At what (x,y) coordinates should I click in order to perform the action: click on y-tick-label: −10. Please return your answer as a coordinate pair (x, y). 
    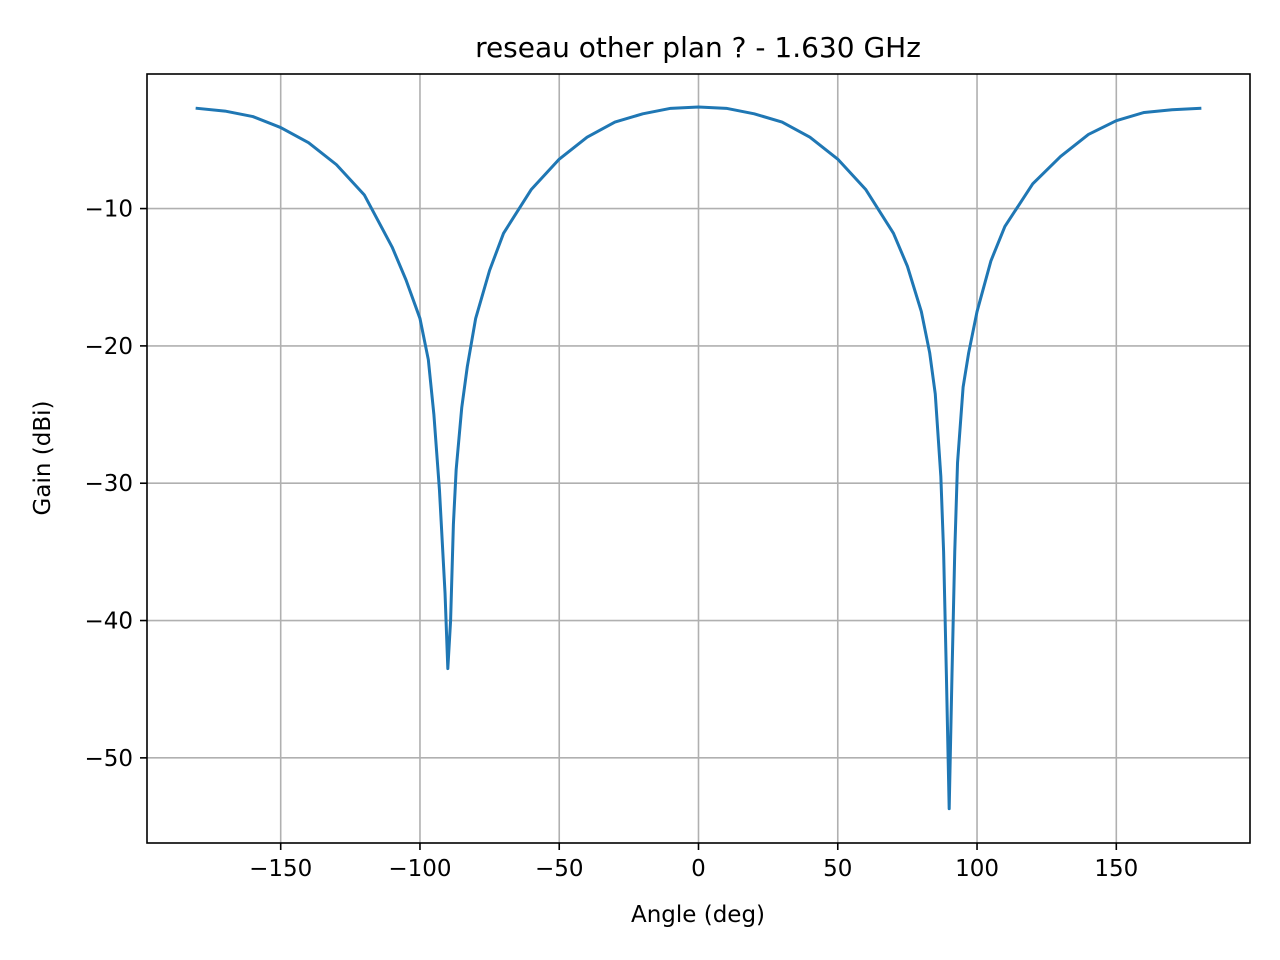
    Looking at the image, I should click on (108, 210).